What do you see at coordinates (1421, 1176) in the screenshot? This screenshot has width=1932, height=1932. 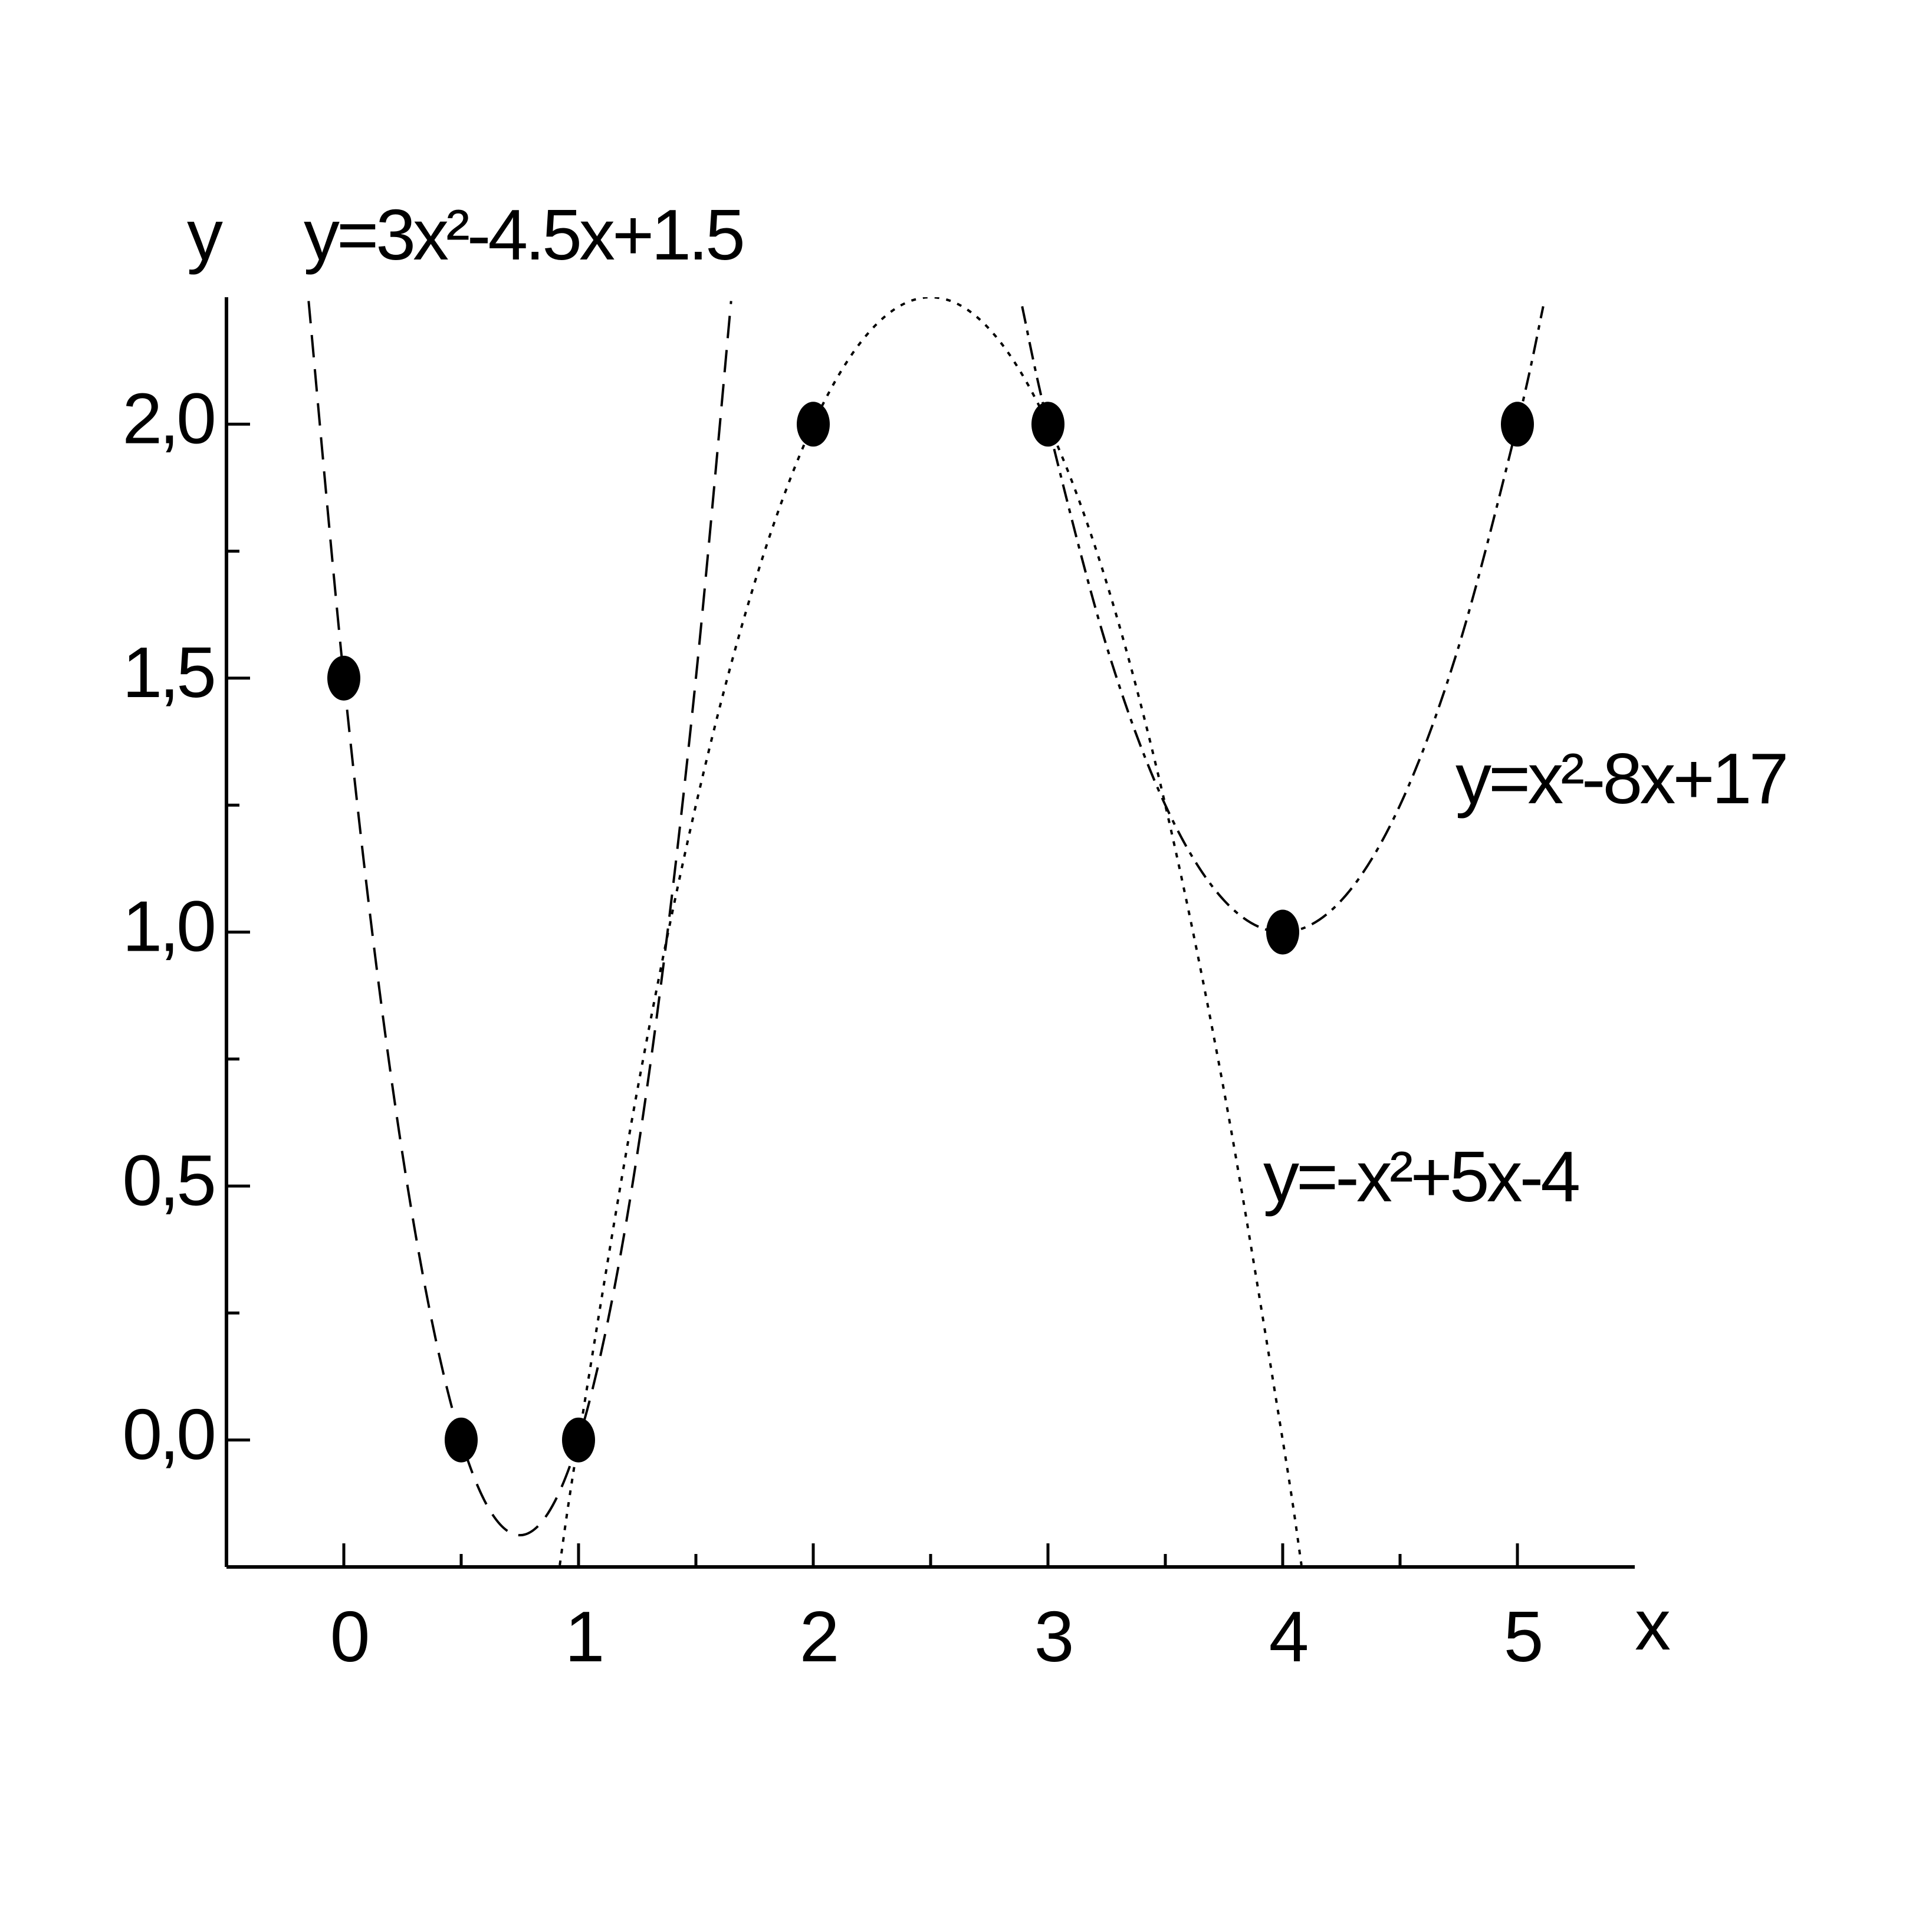 I see `annotation: y=-x²+5x-4` at bounding box center [1421, 1176].